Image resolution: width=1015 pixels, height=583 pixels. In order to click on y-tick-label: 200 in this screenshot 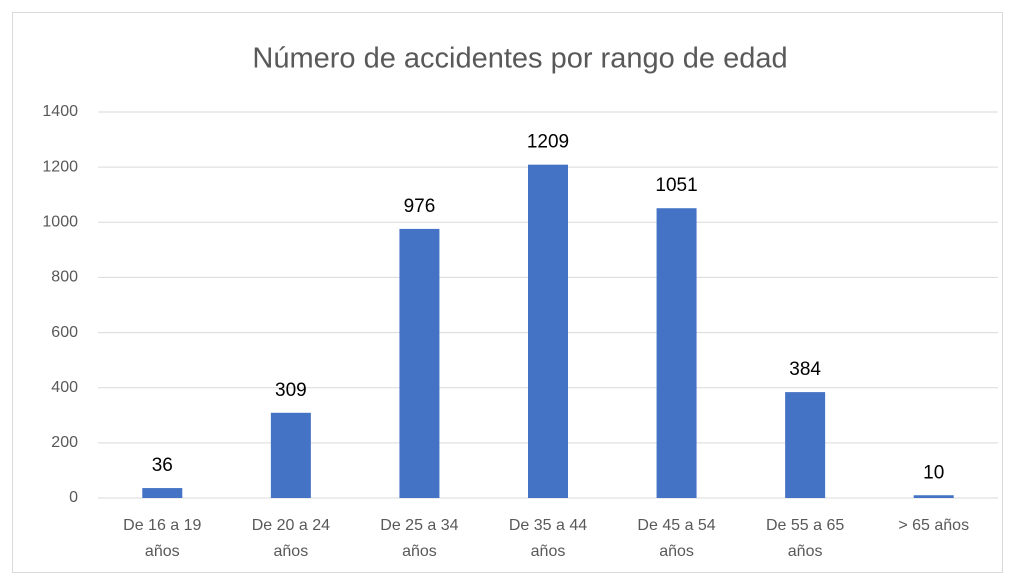, I will do `click(64, 442)`.